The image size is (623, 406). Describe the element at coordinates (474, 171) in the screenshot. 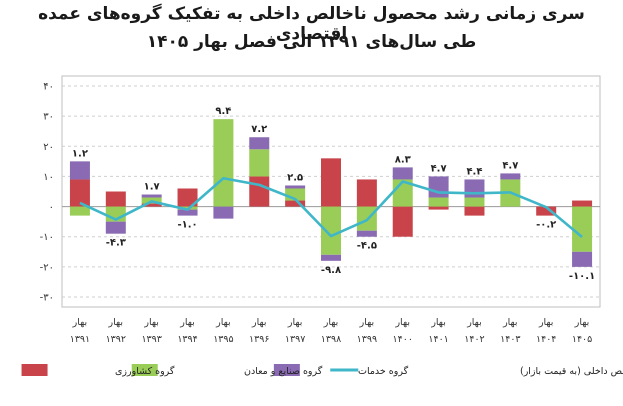

I see `data-label: ۴.۴` at that location.